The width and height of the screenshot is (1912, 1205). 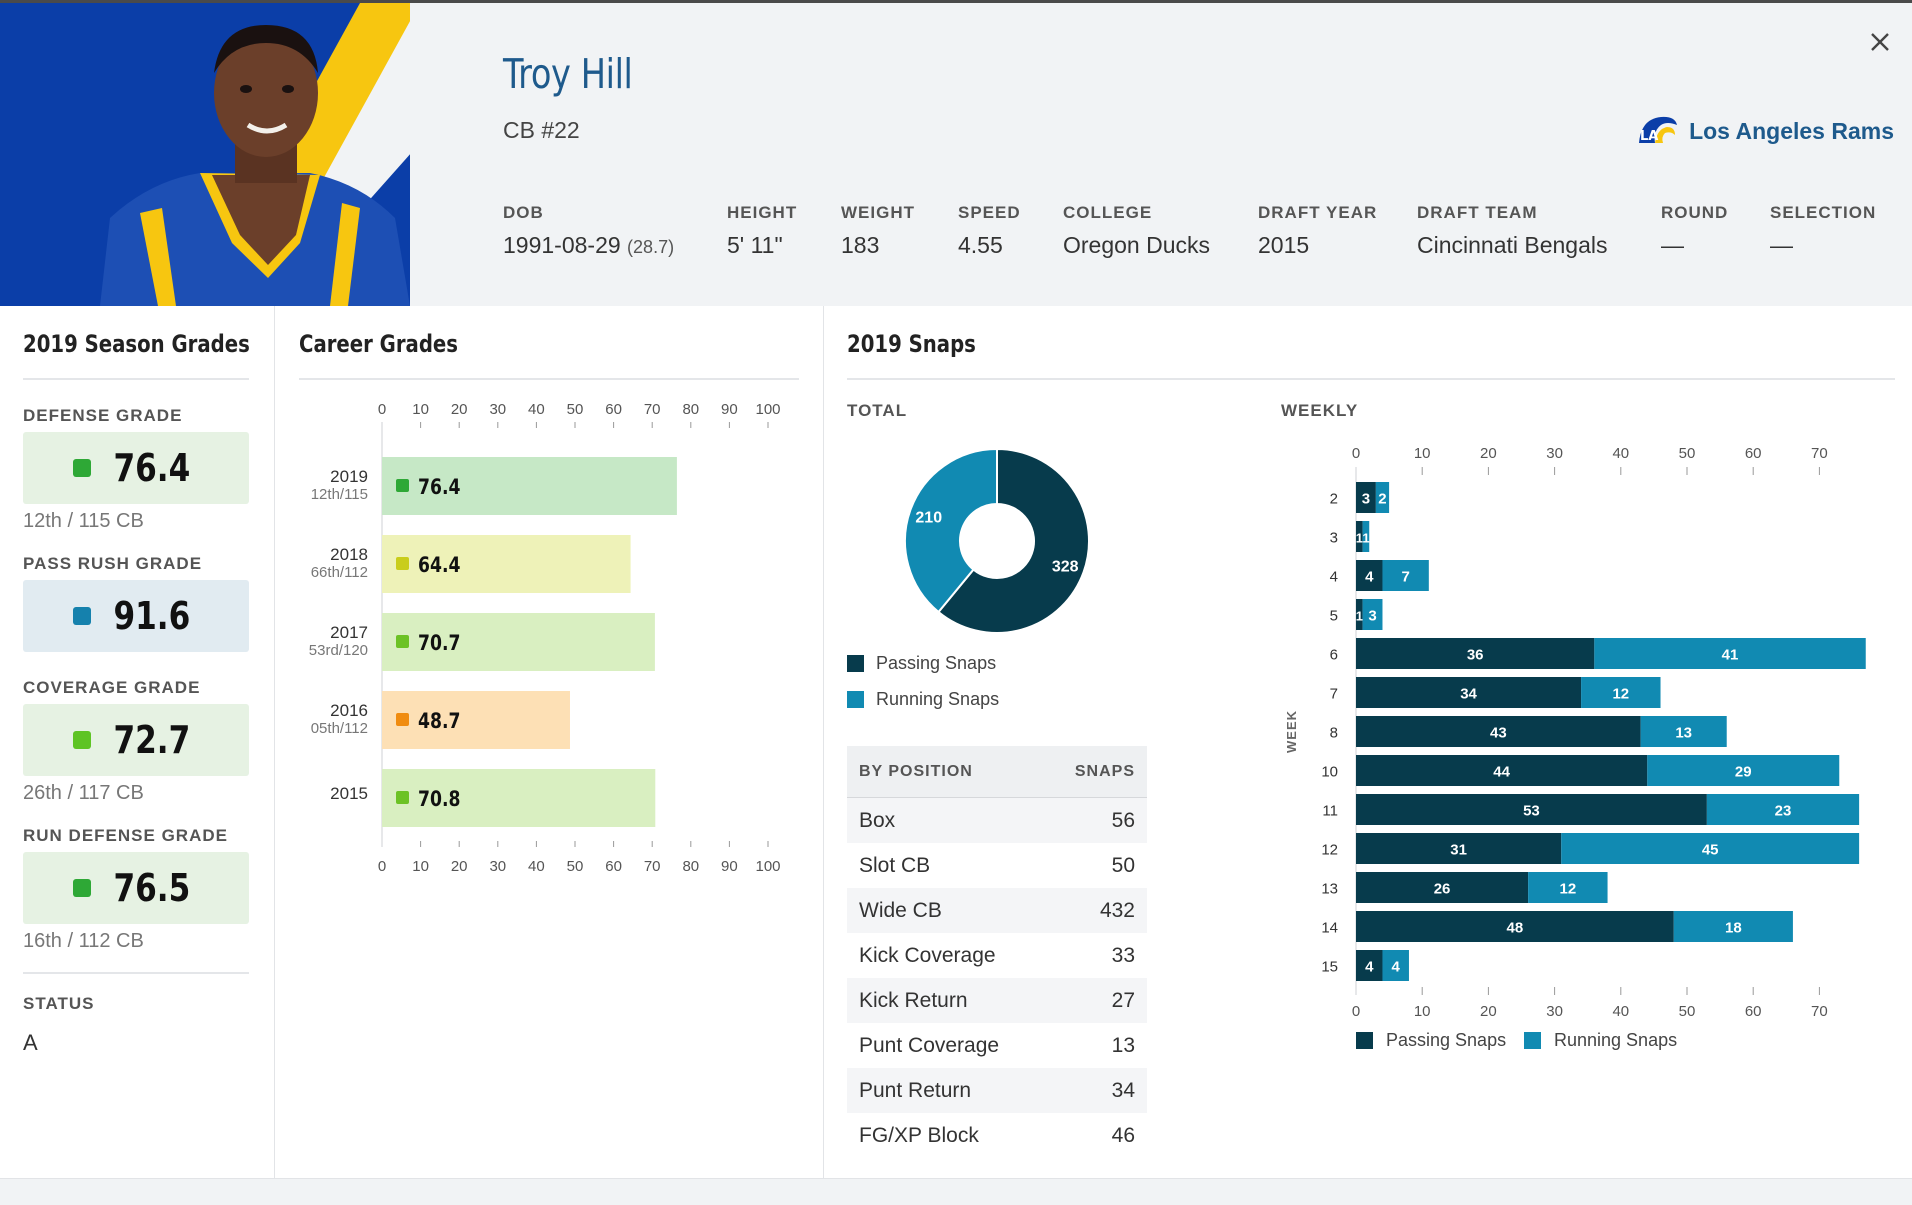 I want to click on career-year-label: 2016, so click(x=349, y=710).